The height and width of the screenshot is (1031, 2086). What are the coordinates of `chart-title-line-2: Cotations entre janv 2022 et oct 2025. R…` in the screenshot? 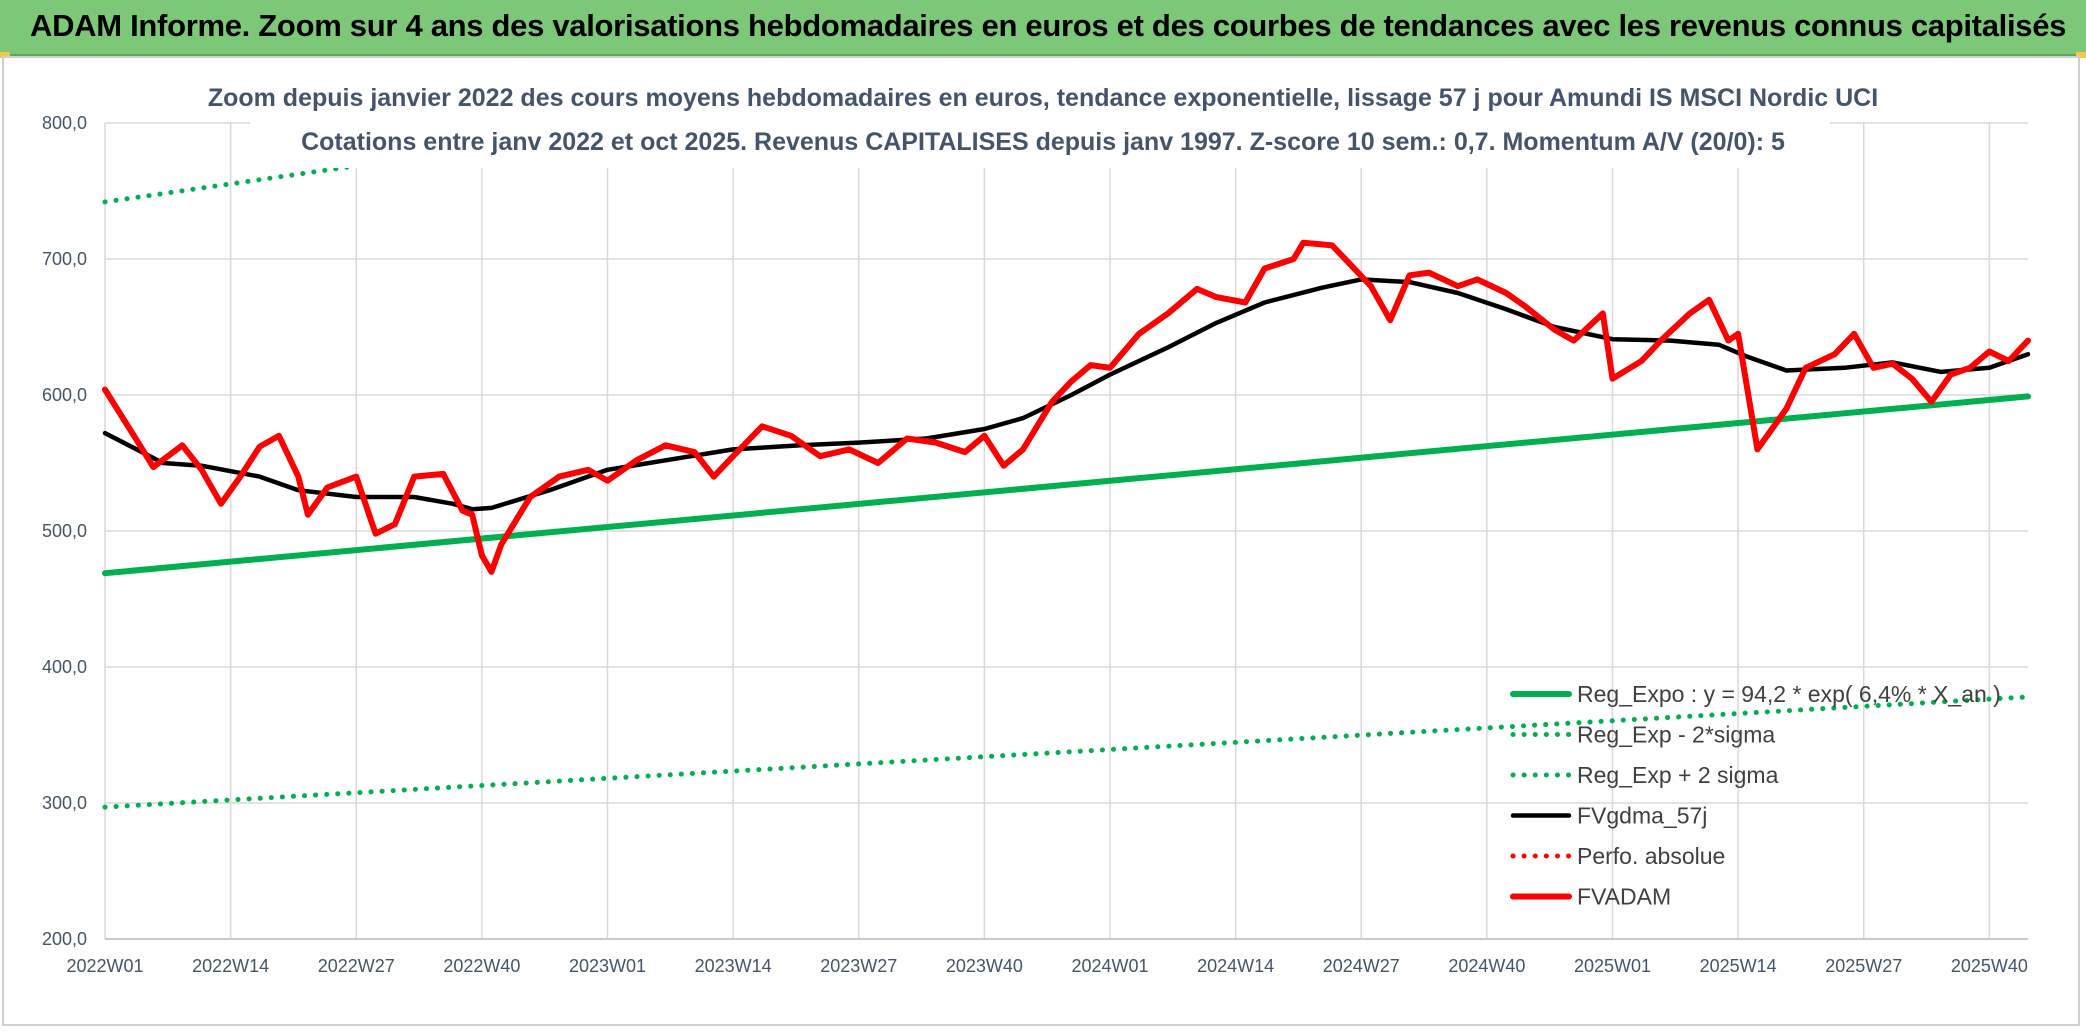 It's located at (1043, 142).